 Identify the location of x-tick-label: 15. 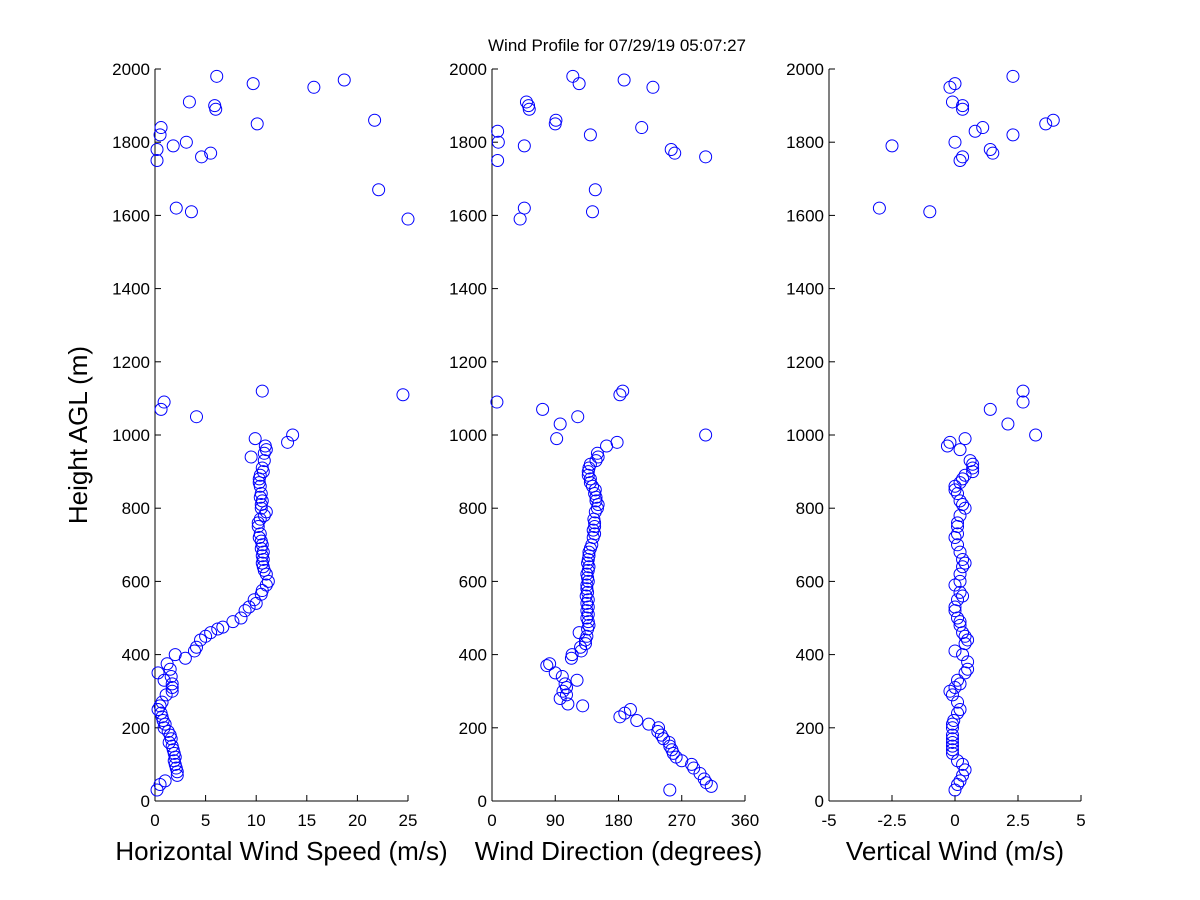
(306, 820).